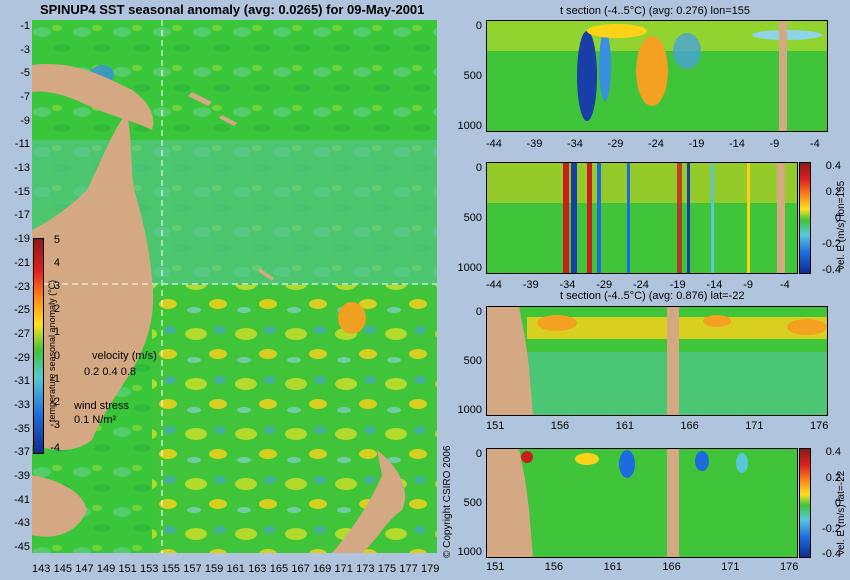  What do you see at coordinates (657, 76) in the screenshot?
I see `panel1-plot` at bounding box center [657, 76].